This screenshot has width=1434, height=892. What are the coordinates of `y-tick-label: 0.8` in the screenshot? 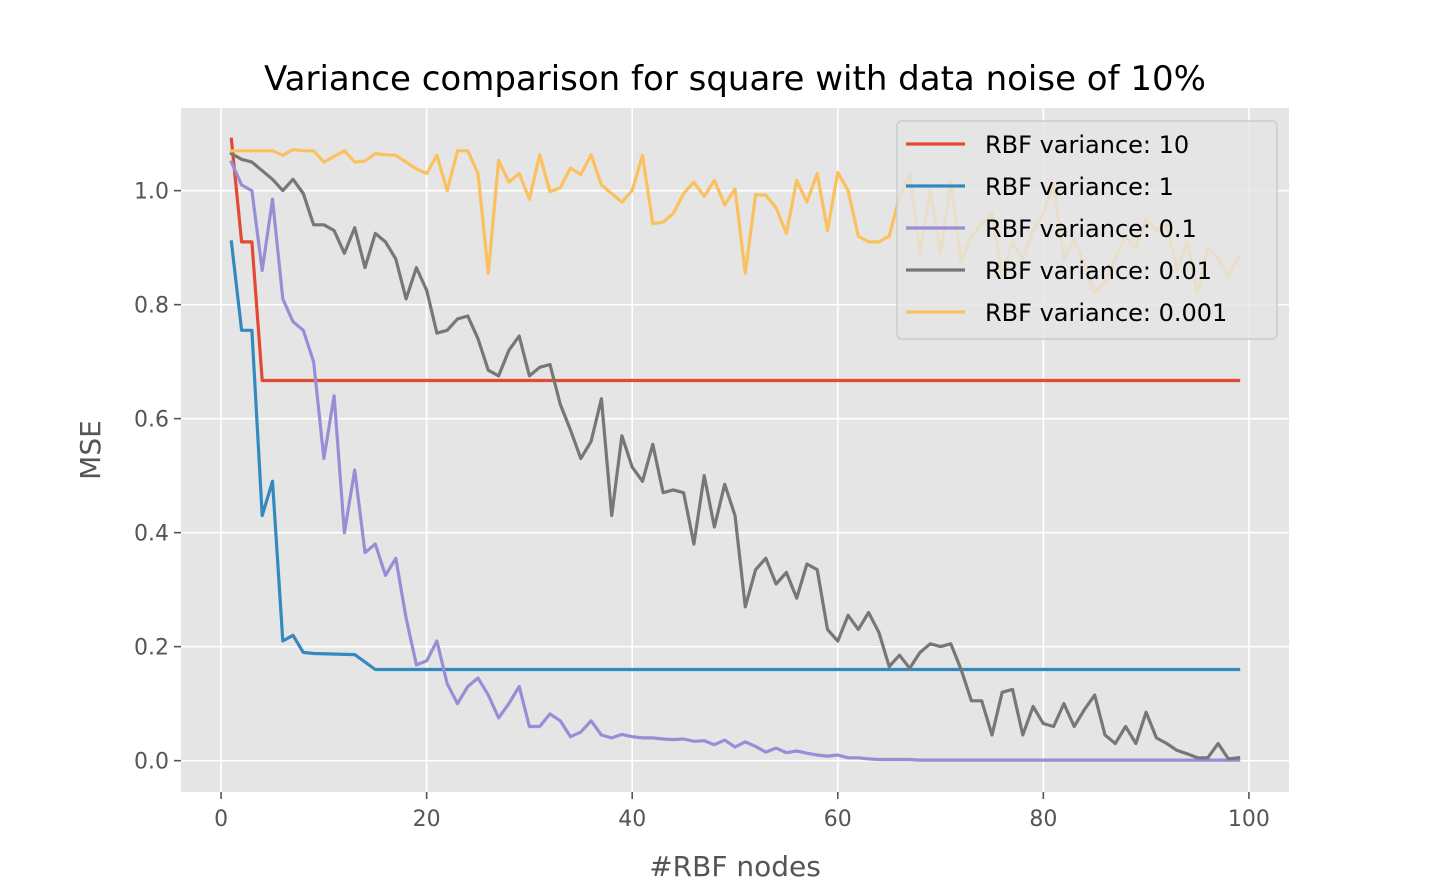 It's located at (151, 306).